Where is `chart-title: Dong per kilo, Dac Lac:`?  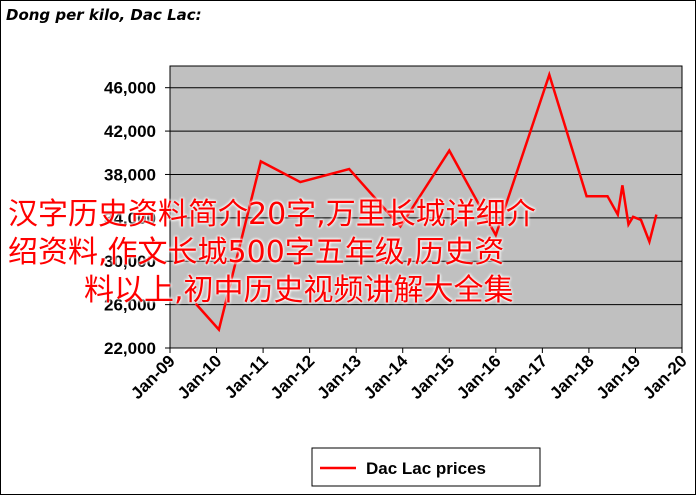
chart-title: Dong per kilo, Dac Lac: is located at coordinates (104, 15).